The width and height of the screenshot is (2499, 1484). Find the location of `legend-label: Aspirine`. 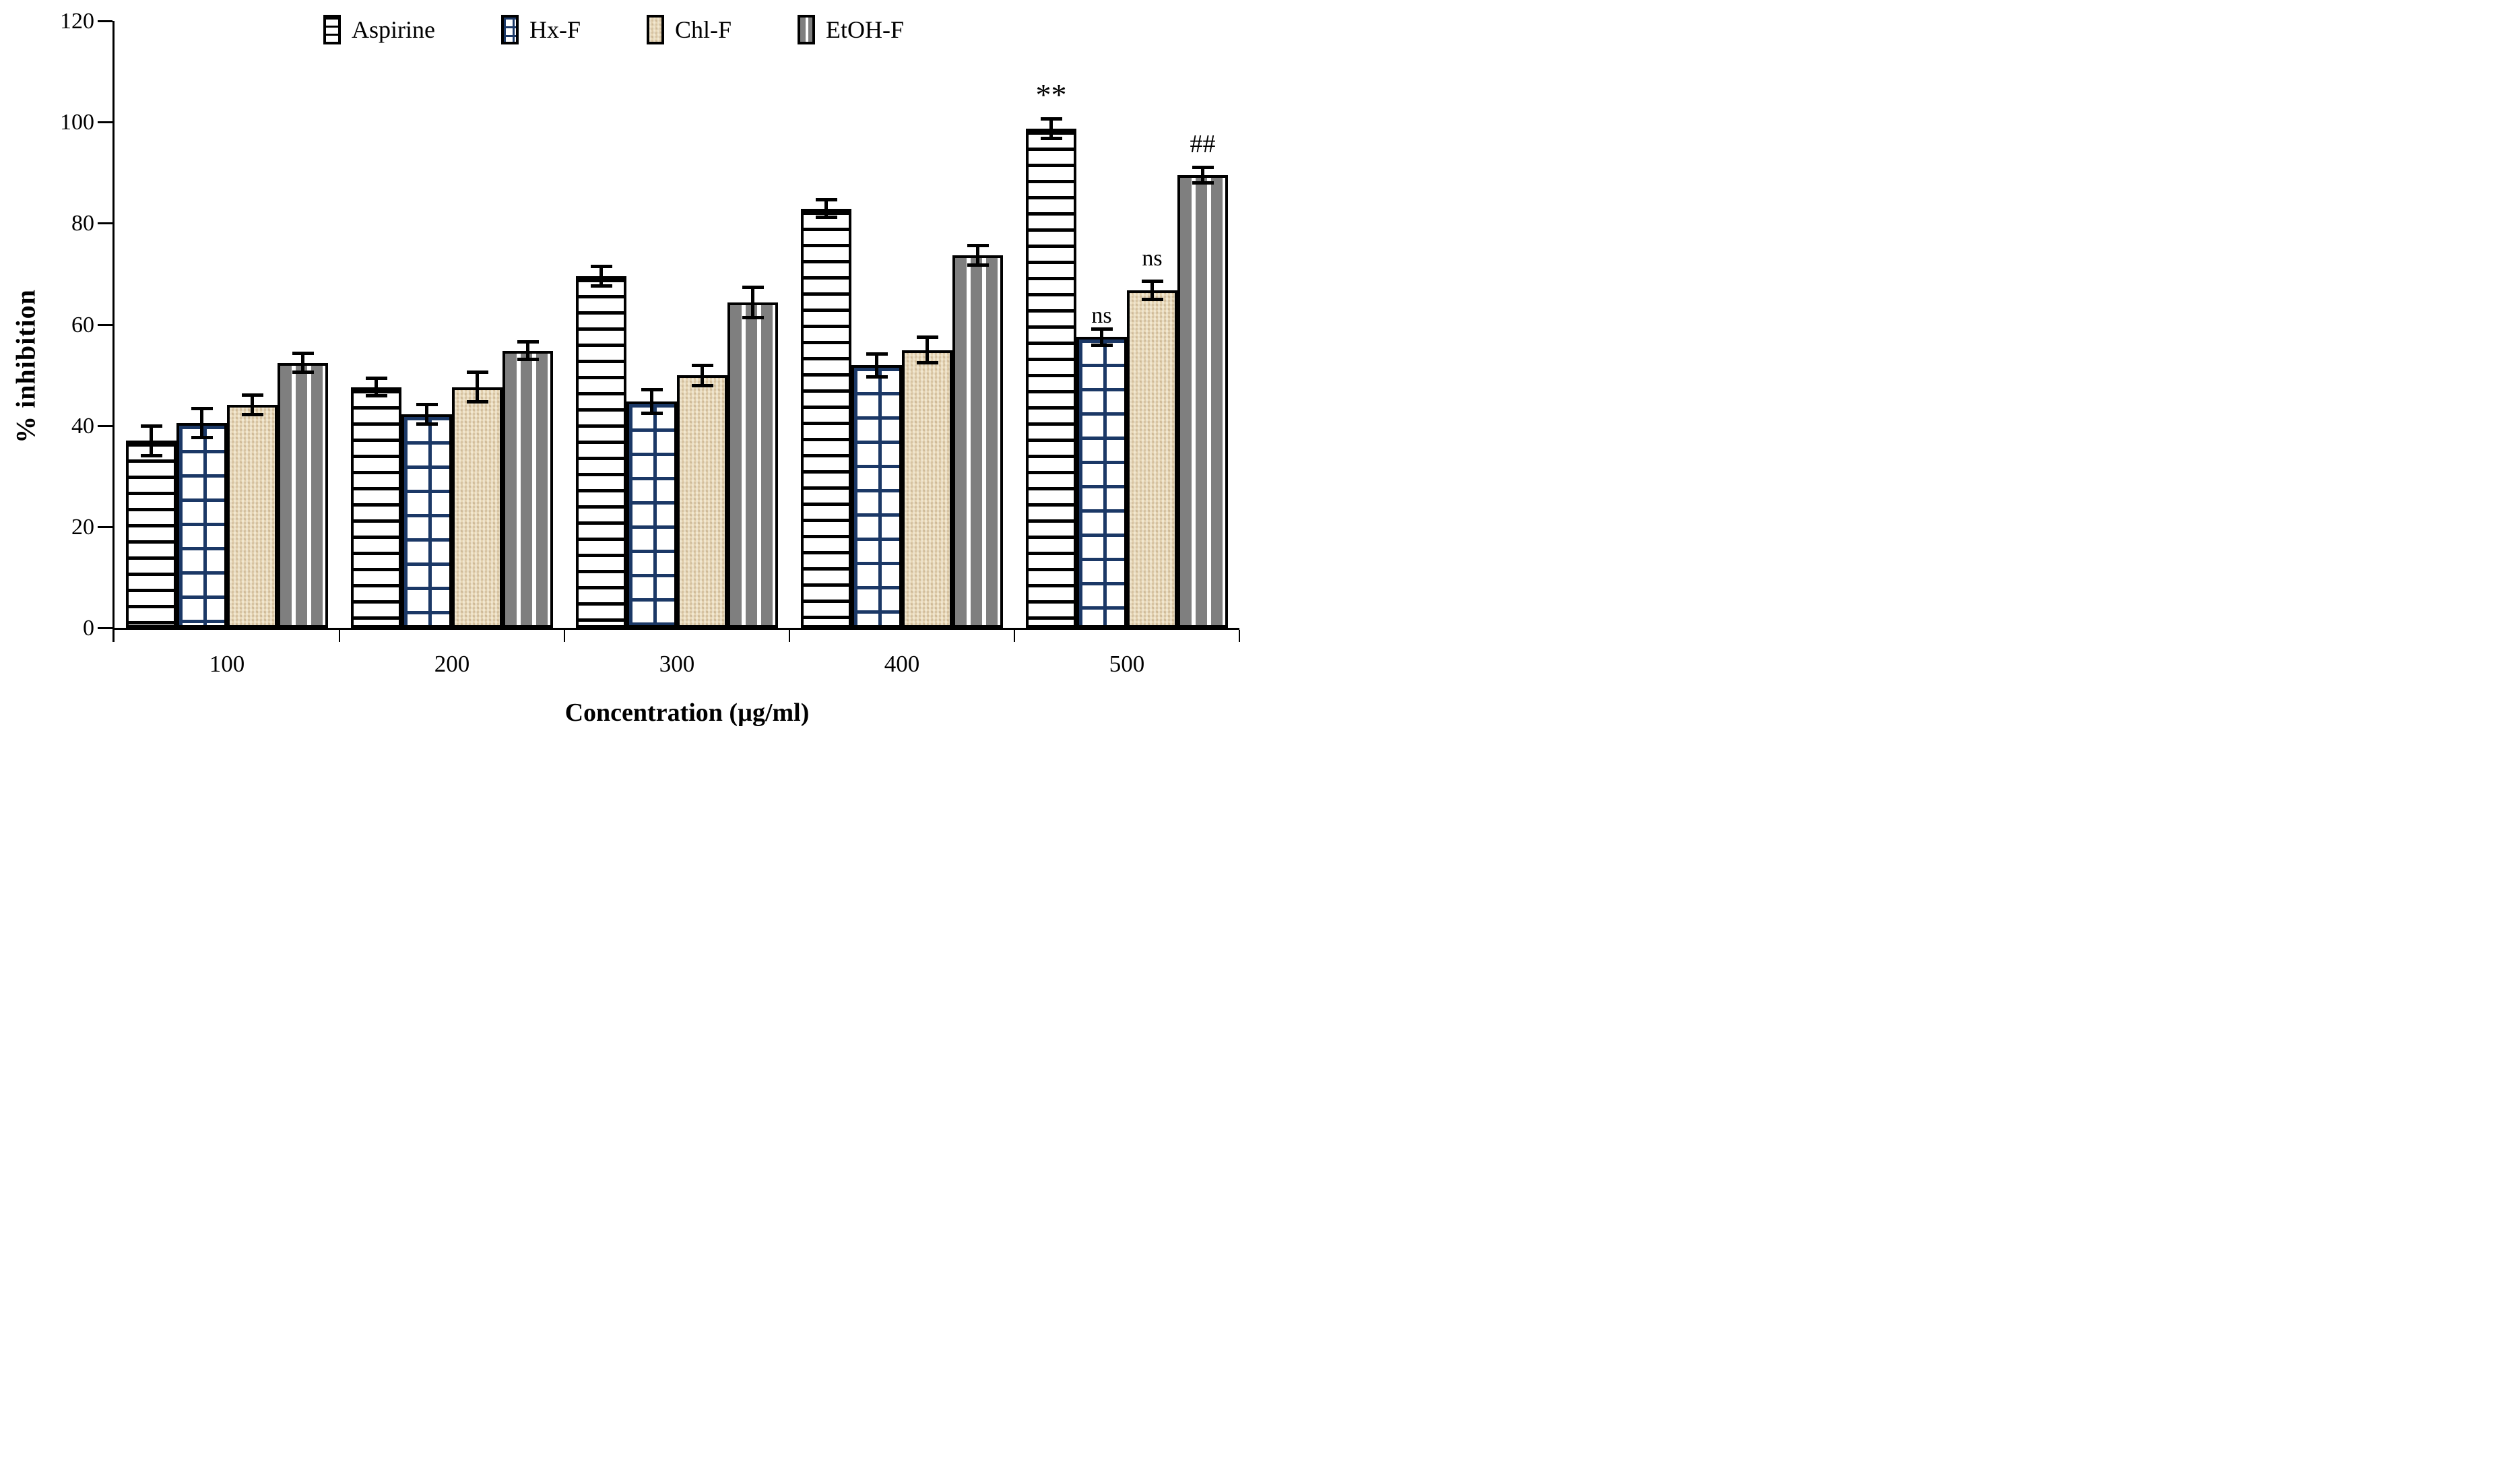

legend-label: Aspirine is located at coordinates (393, 29).